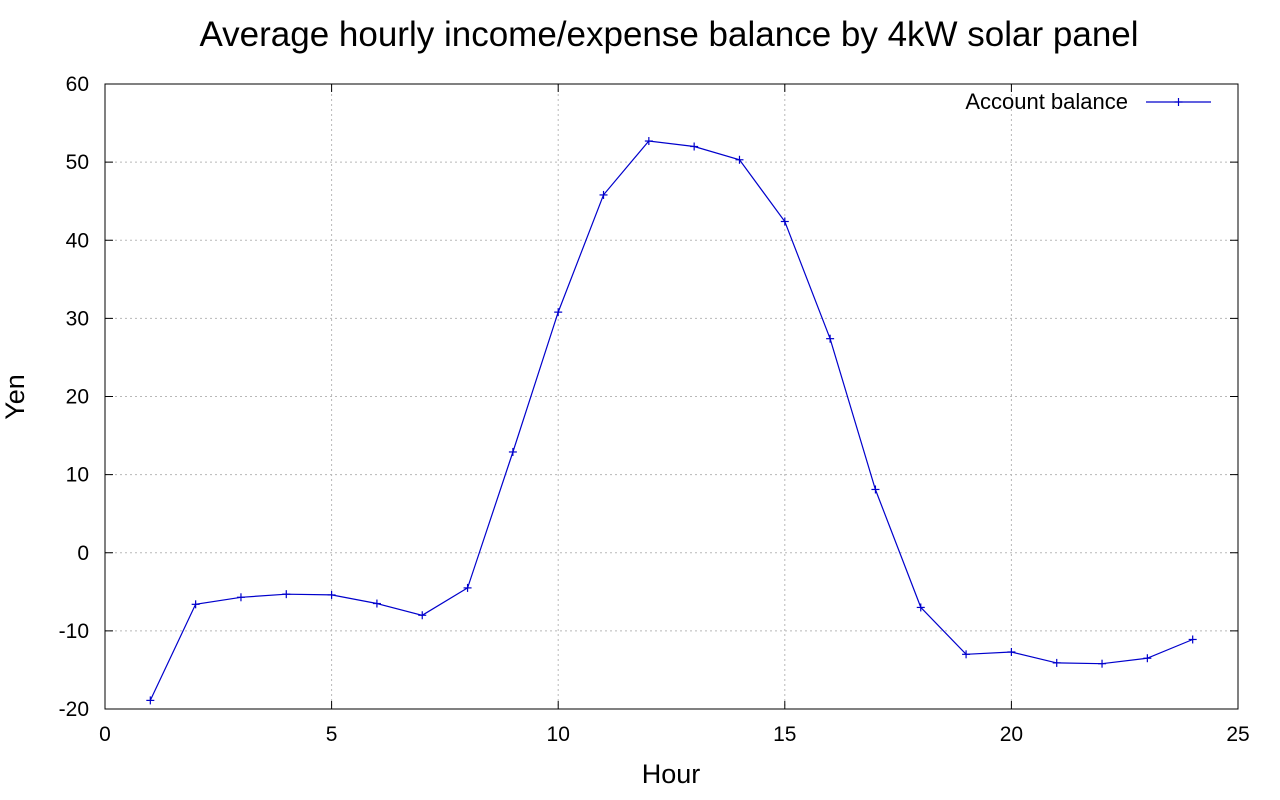 This screenshot has width=1280, height=800. I want to click on y-tick-label: 50, so click(77, 162).